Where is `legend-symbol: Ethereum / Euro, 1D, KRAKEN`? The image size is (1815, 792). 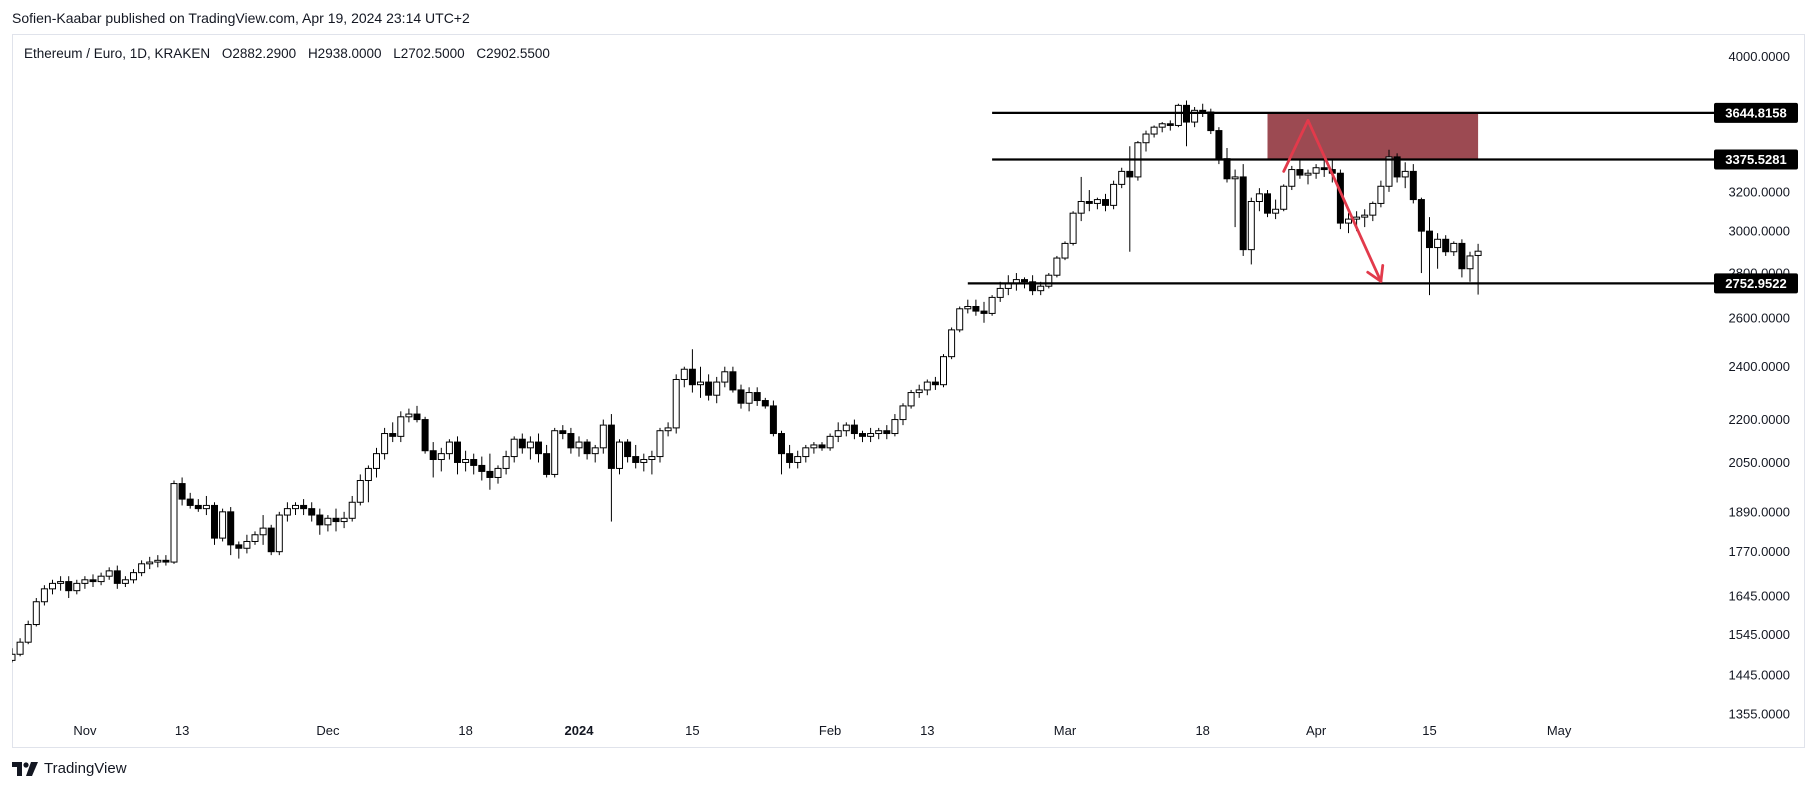
legend-symbol: Ethereum / Euro, 1D, KRAKEN is located at coordinates (117, 53).